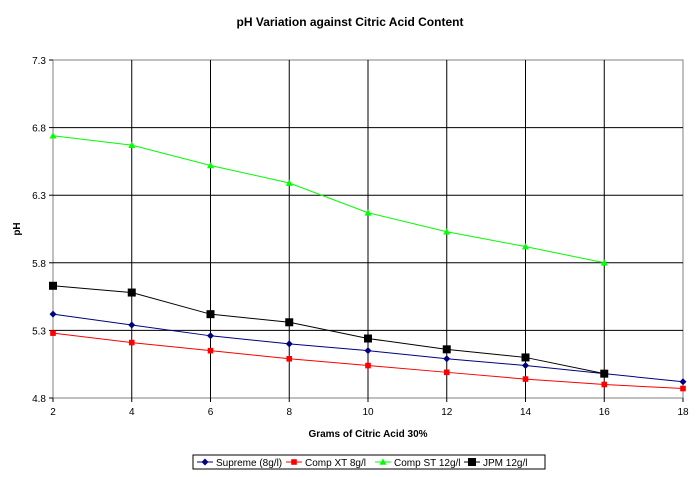  What do you see at coordinates (42, 230) in the screenshot?
I see `y-ticks: 4.8 5.3 5.8 6.3 6.8 7.3` at bounding box center [42, 230].